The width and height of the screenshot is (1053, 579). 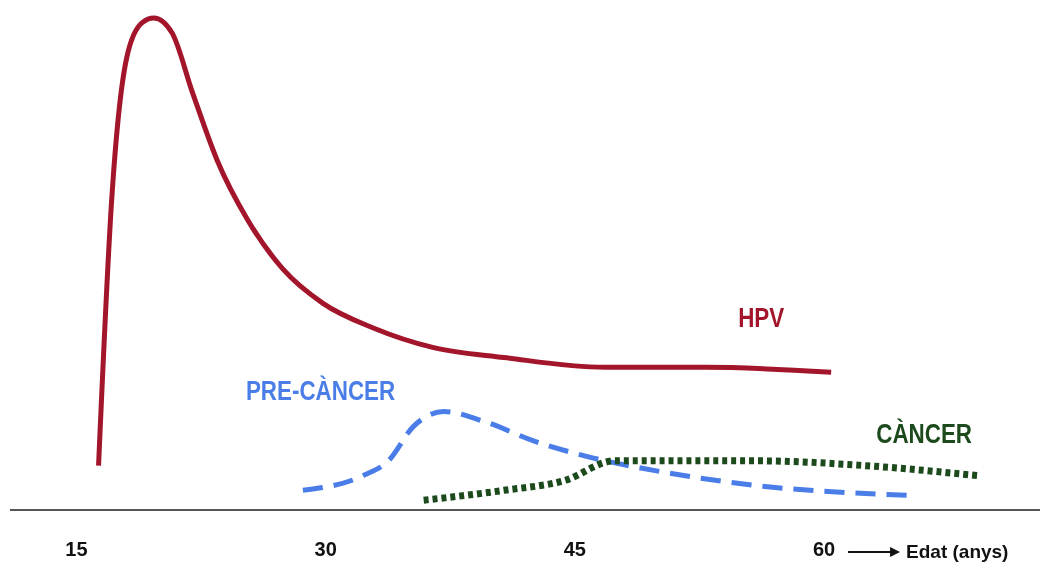 I want to click on x-tick-label: 15, so click(x=76, y=549).